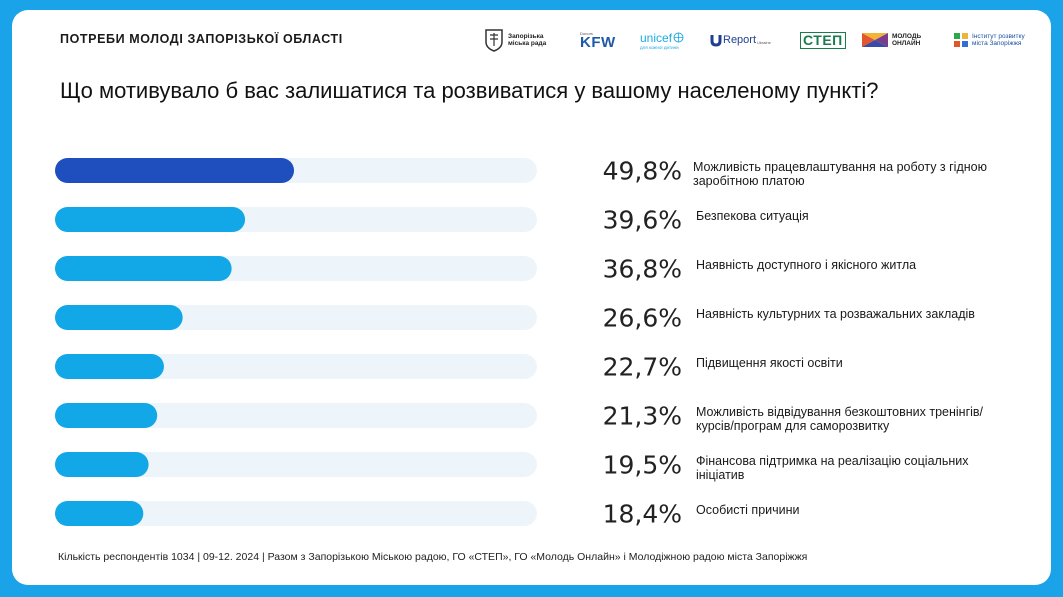 This screenshot has height=597, width=1063. I want to click on category-label: Наявність доступного і якісного житла, so click(806, 265).